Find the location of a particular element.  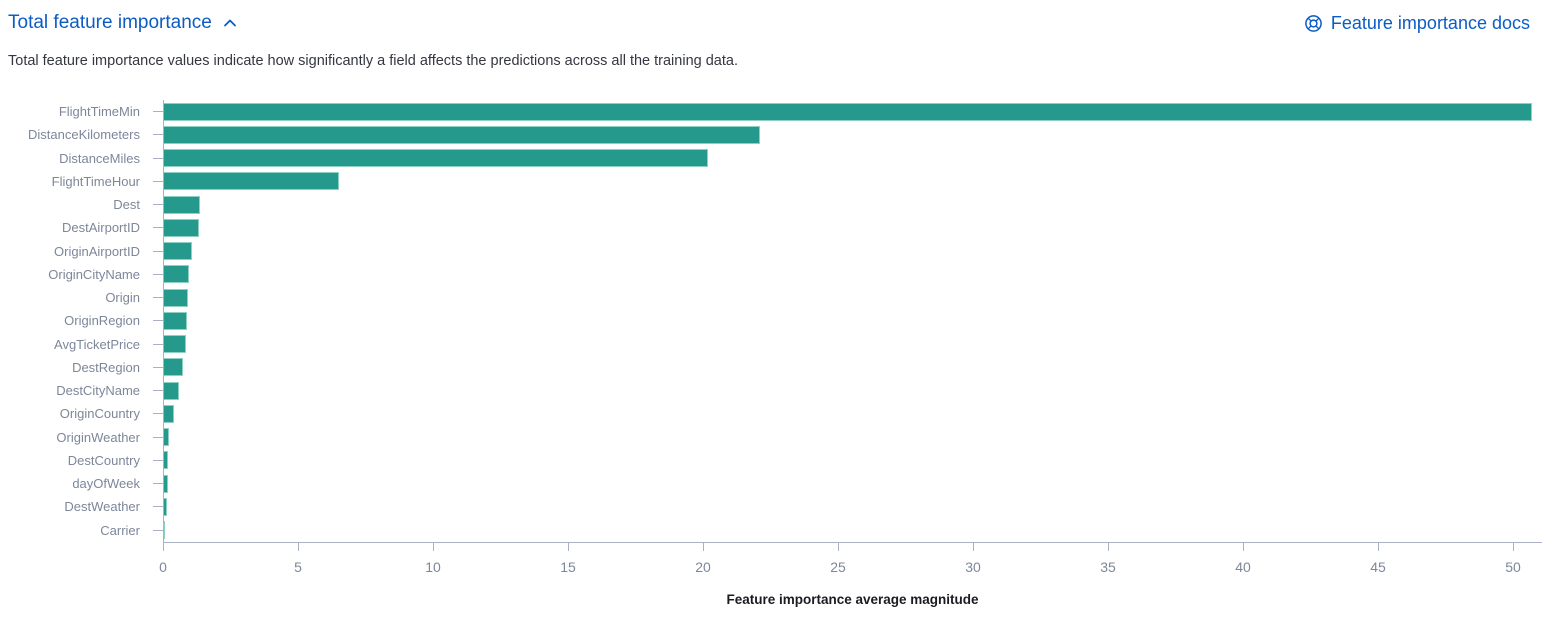

y-axis-line is located at coordinates (163, 321).